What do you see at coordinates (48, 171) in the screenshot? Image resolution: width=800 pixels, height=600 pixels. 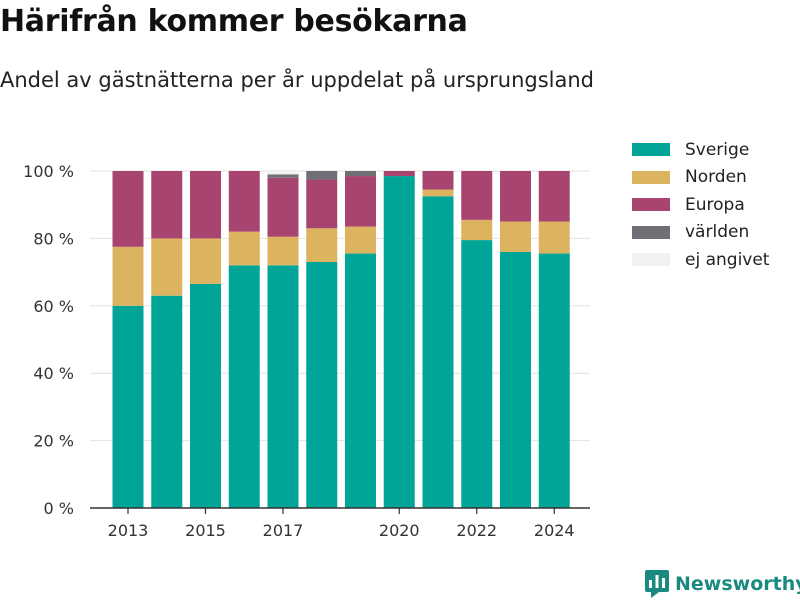 I see `y-tick-label: 100 %` at bounding box center [48, 171].